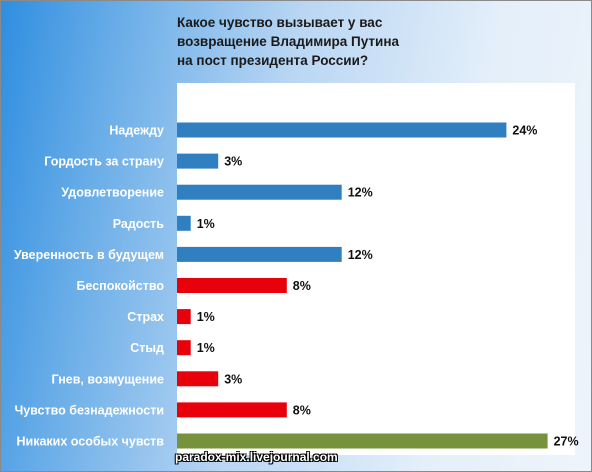 The width and height of the screenshot is (592, 472). Describe the element at coordinates (233, 379) in the screenshot. I see `value-label-8: 3%` at that location.